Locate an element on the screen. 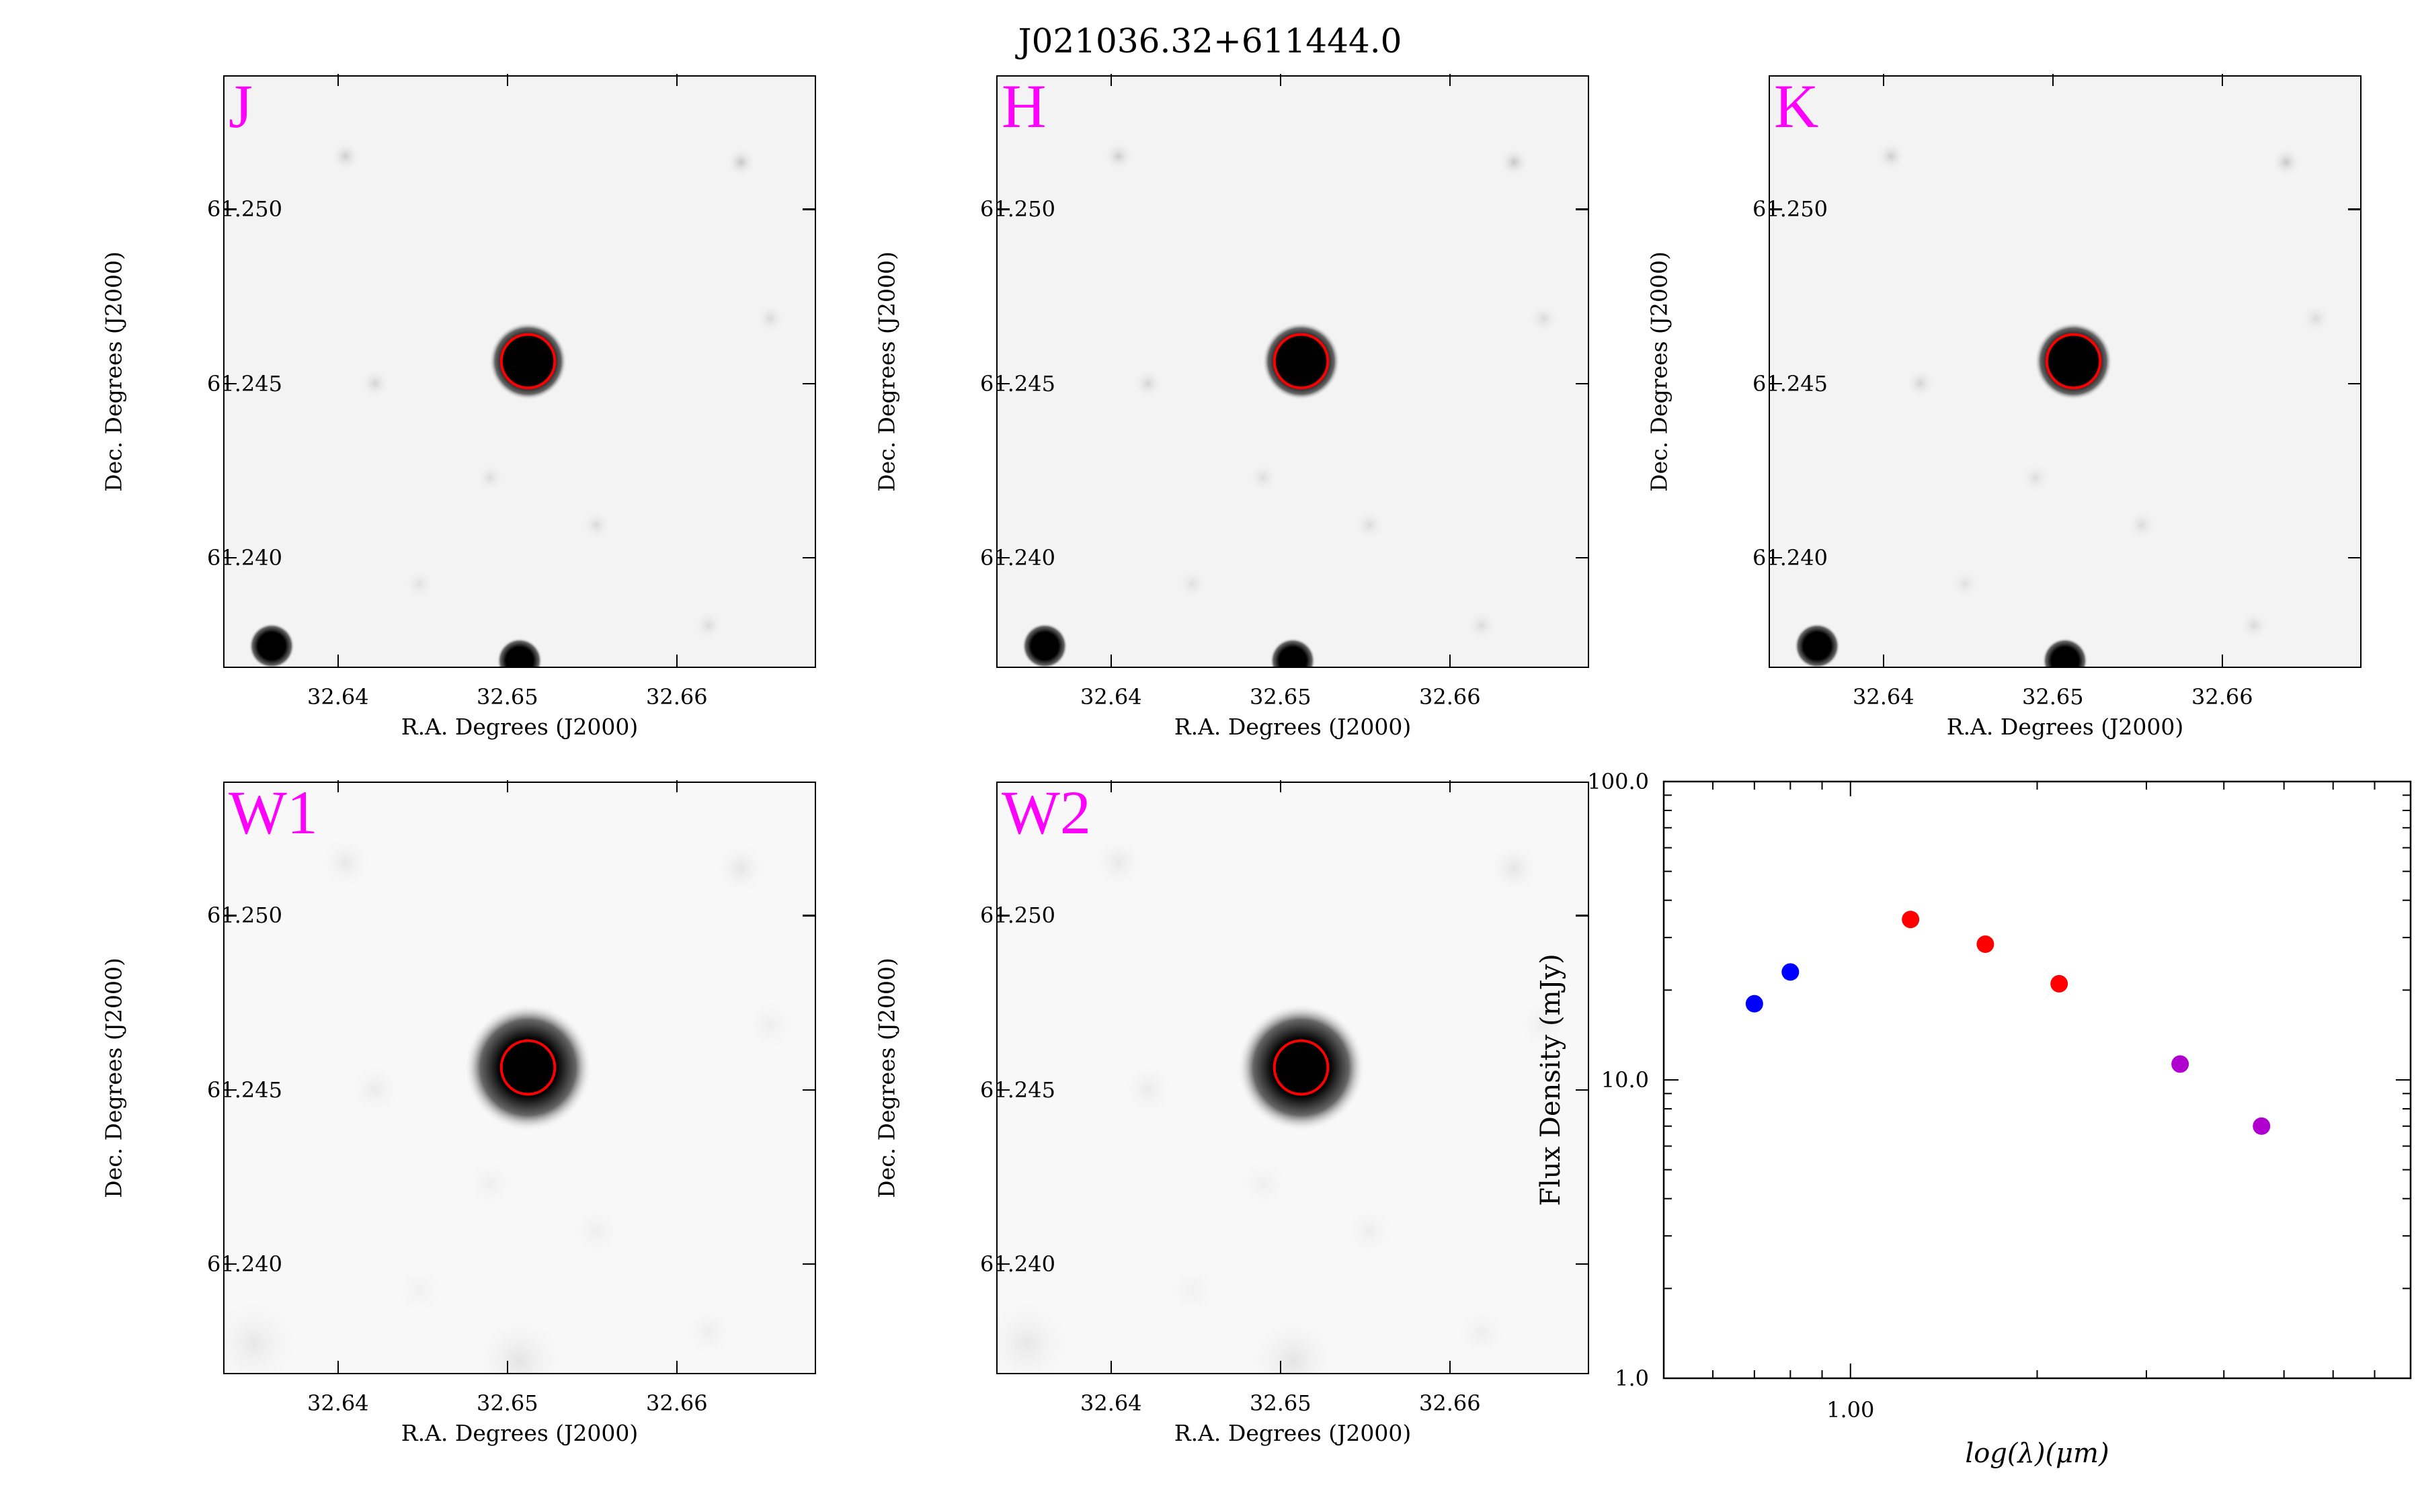 The image size is (2420, 1512). y-axis-label: Flux Density (mJy) is located at coordinates (1551, 1080).